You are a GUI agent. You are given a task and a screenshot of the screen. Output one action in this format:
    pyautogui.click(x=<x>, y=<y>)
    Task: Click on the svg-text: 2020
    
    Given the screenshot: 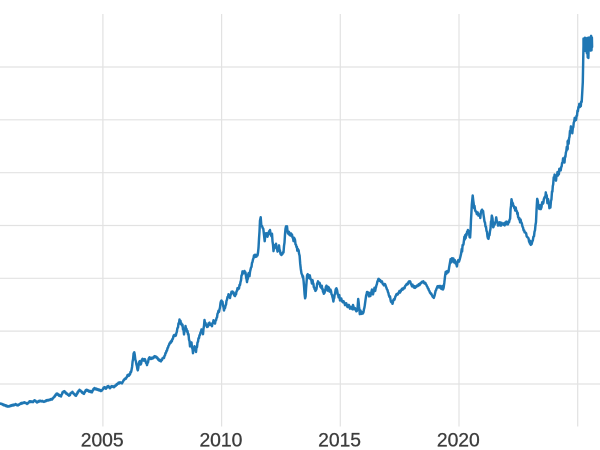 What is the action you would take?
    pyautogui.click(x=458, y=440)
    